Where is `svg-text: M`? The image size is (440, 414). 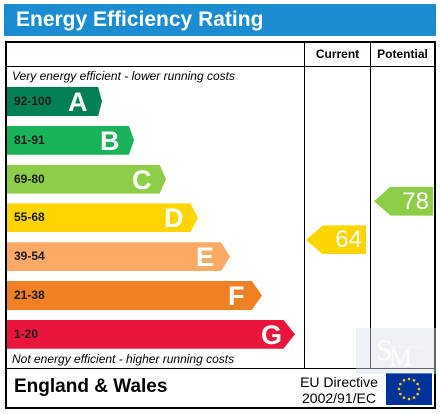
svg-text: M is located at coordinates (400, 357).